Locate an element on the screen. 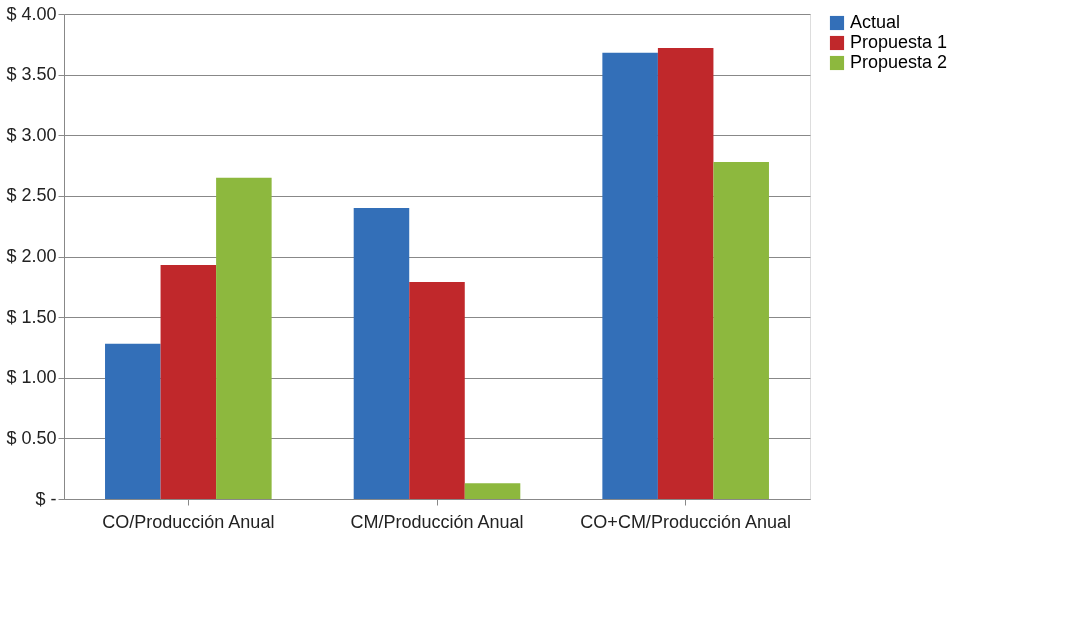 This screenshot has height=635, width=1088. legend-label: Propuesta 2 is located at coordinates (899, 62).